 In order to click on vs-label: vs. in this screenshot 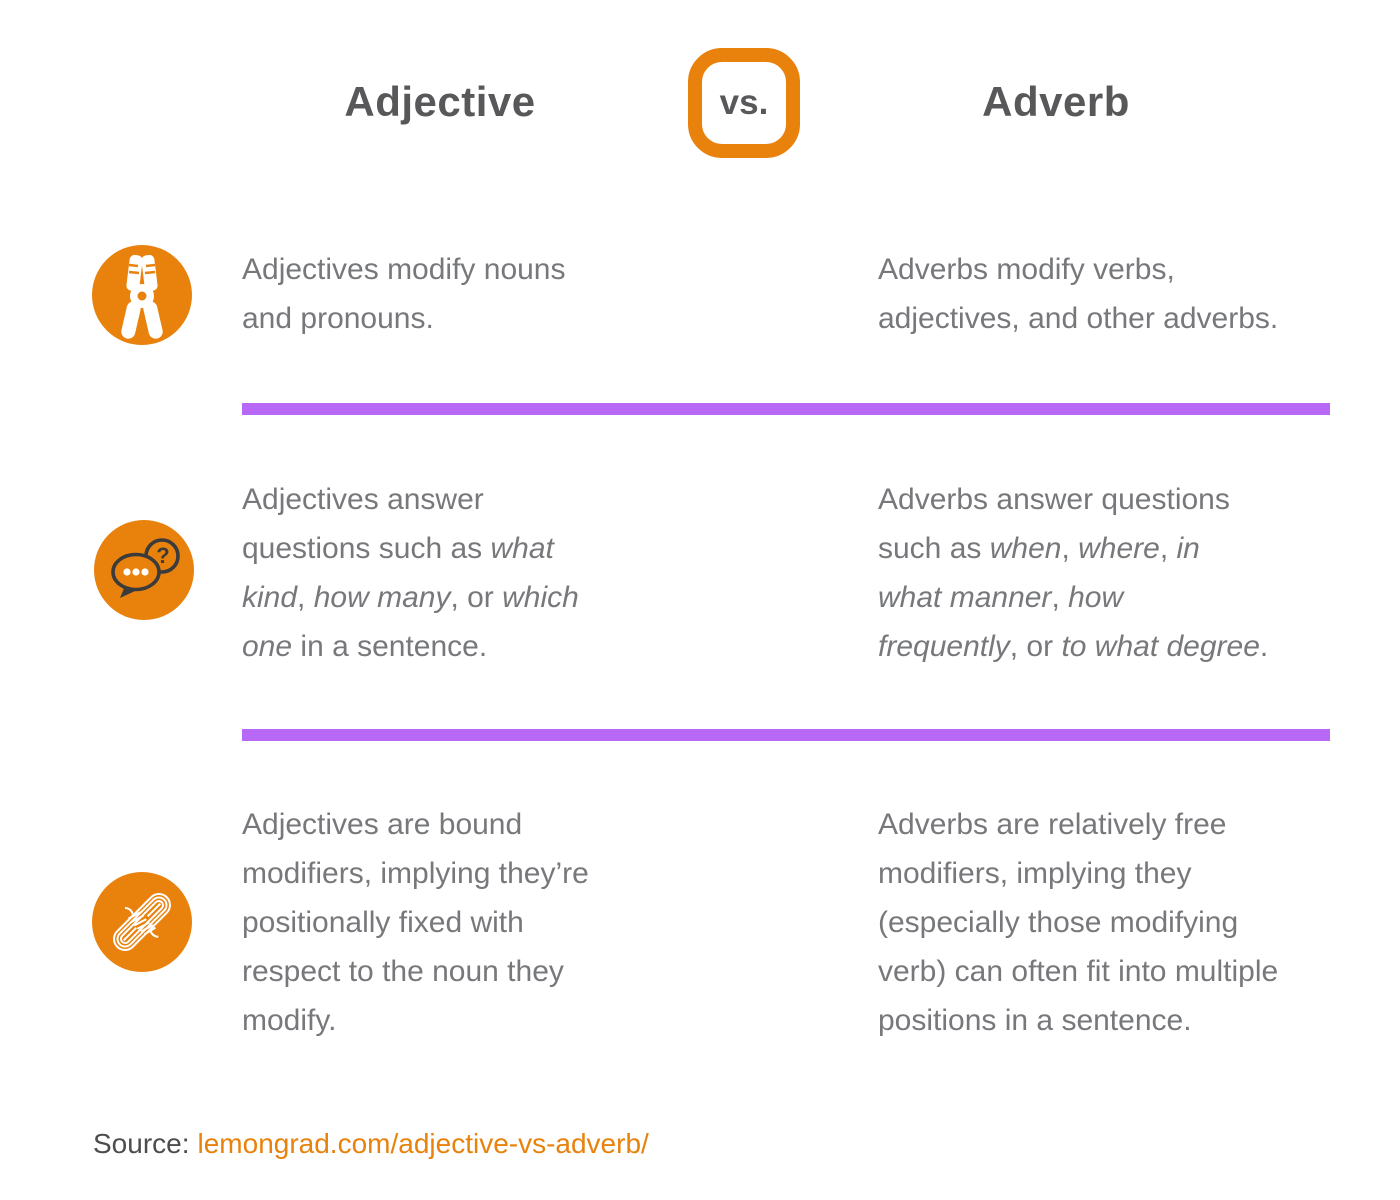, I will do `click(744, 102)`.